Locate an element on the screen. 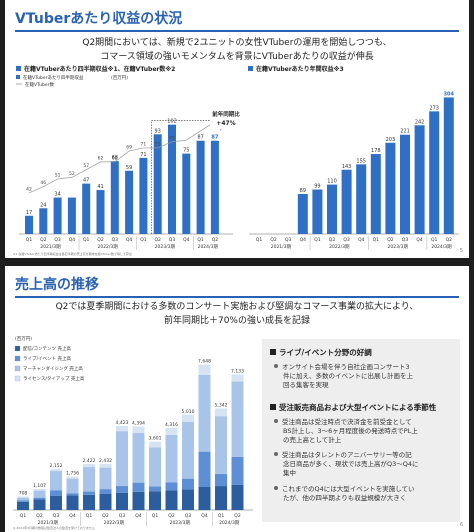 The image size is (474, 532). bar-value-label: 87 is located at coordinates (200, 138).